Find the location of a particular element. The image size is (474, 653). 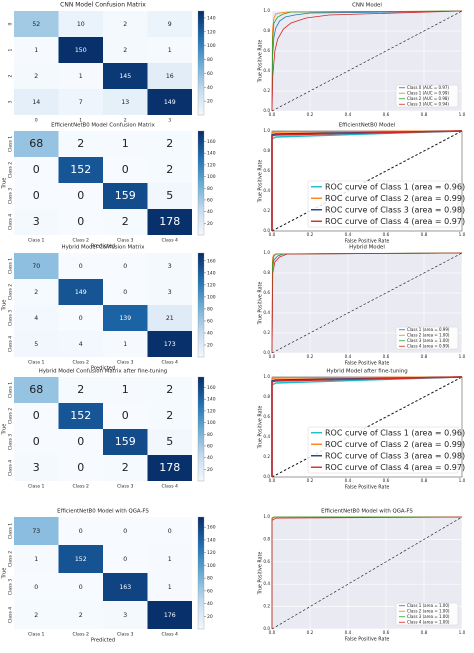

heatmap-y-tick-label: Class 2 is located at coordinates (11, 416).